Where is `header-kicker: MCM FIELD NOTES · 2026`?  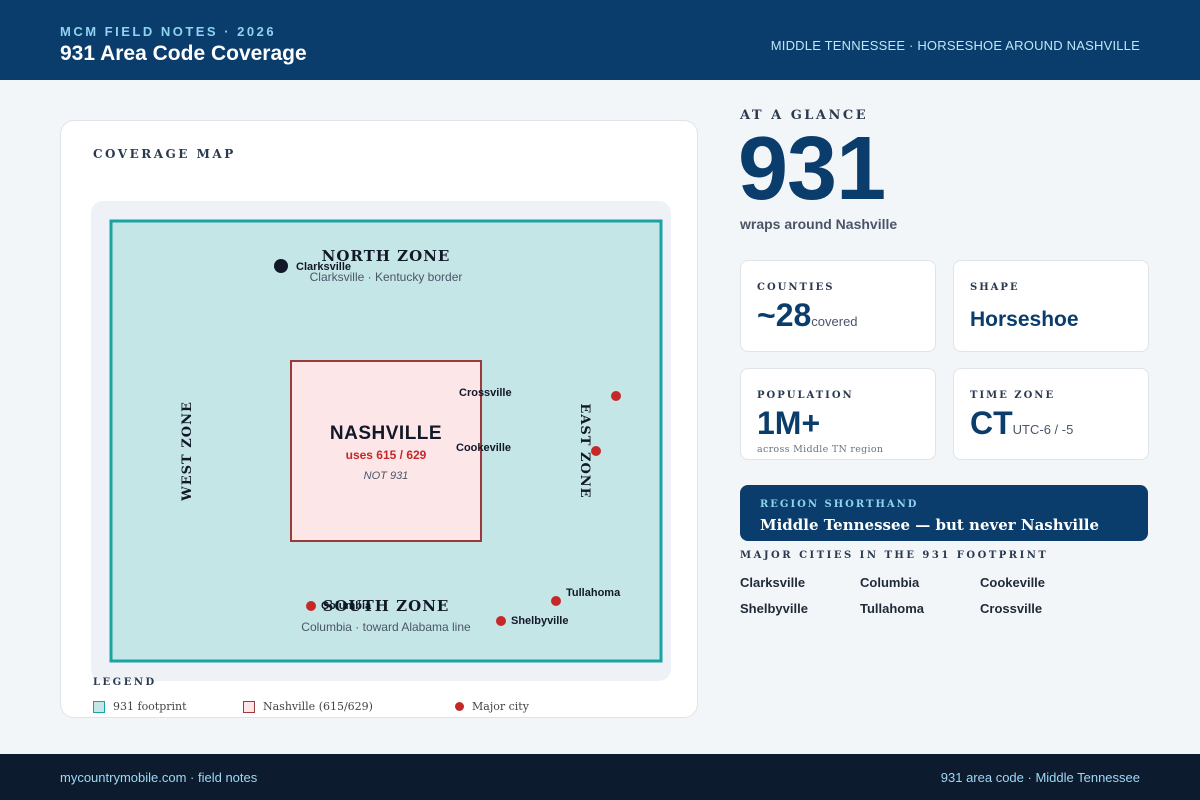
header-kicker: MCM FIELD NOTES · 2026 is located at coordinates (168, 31).